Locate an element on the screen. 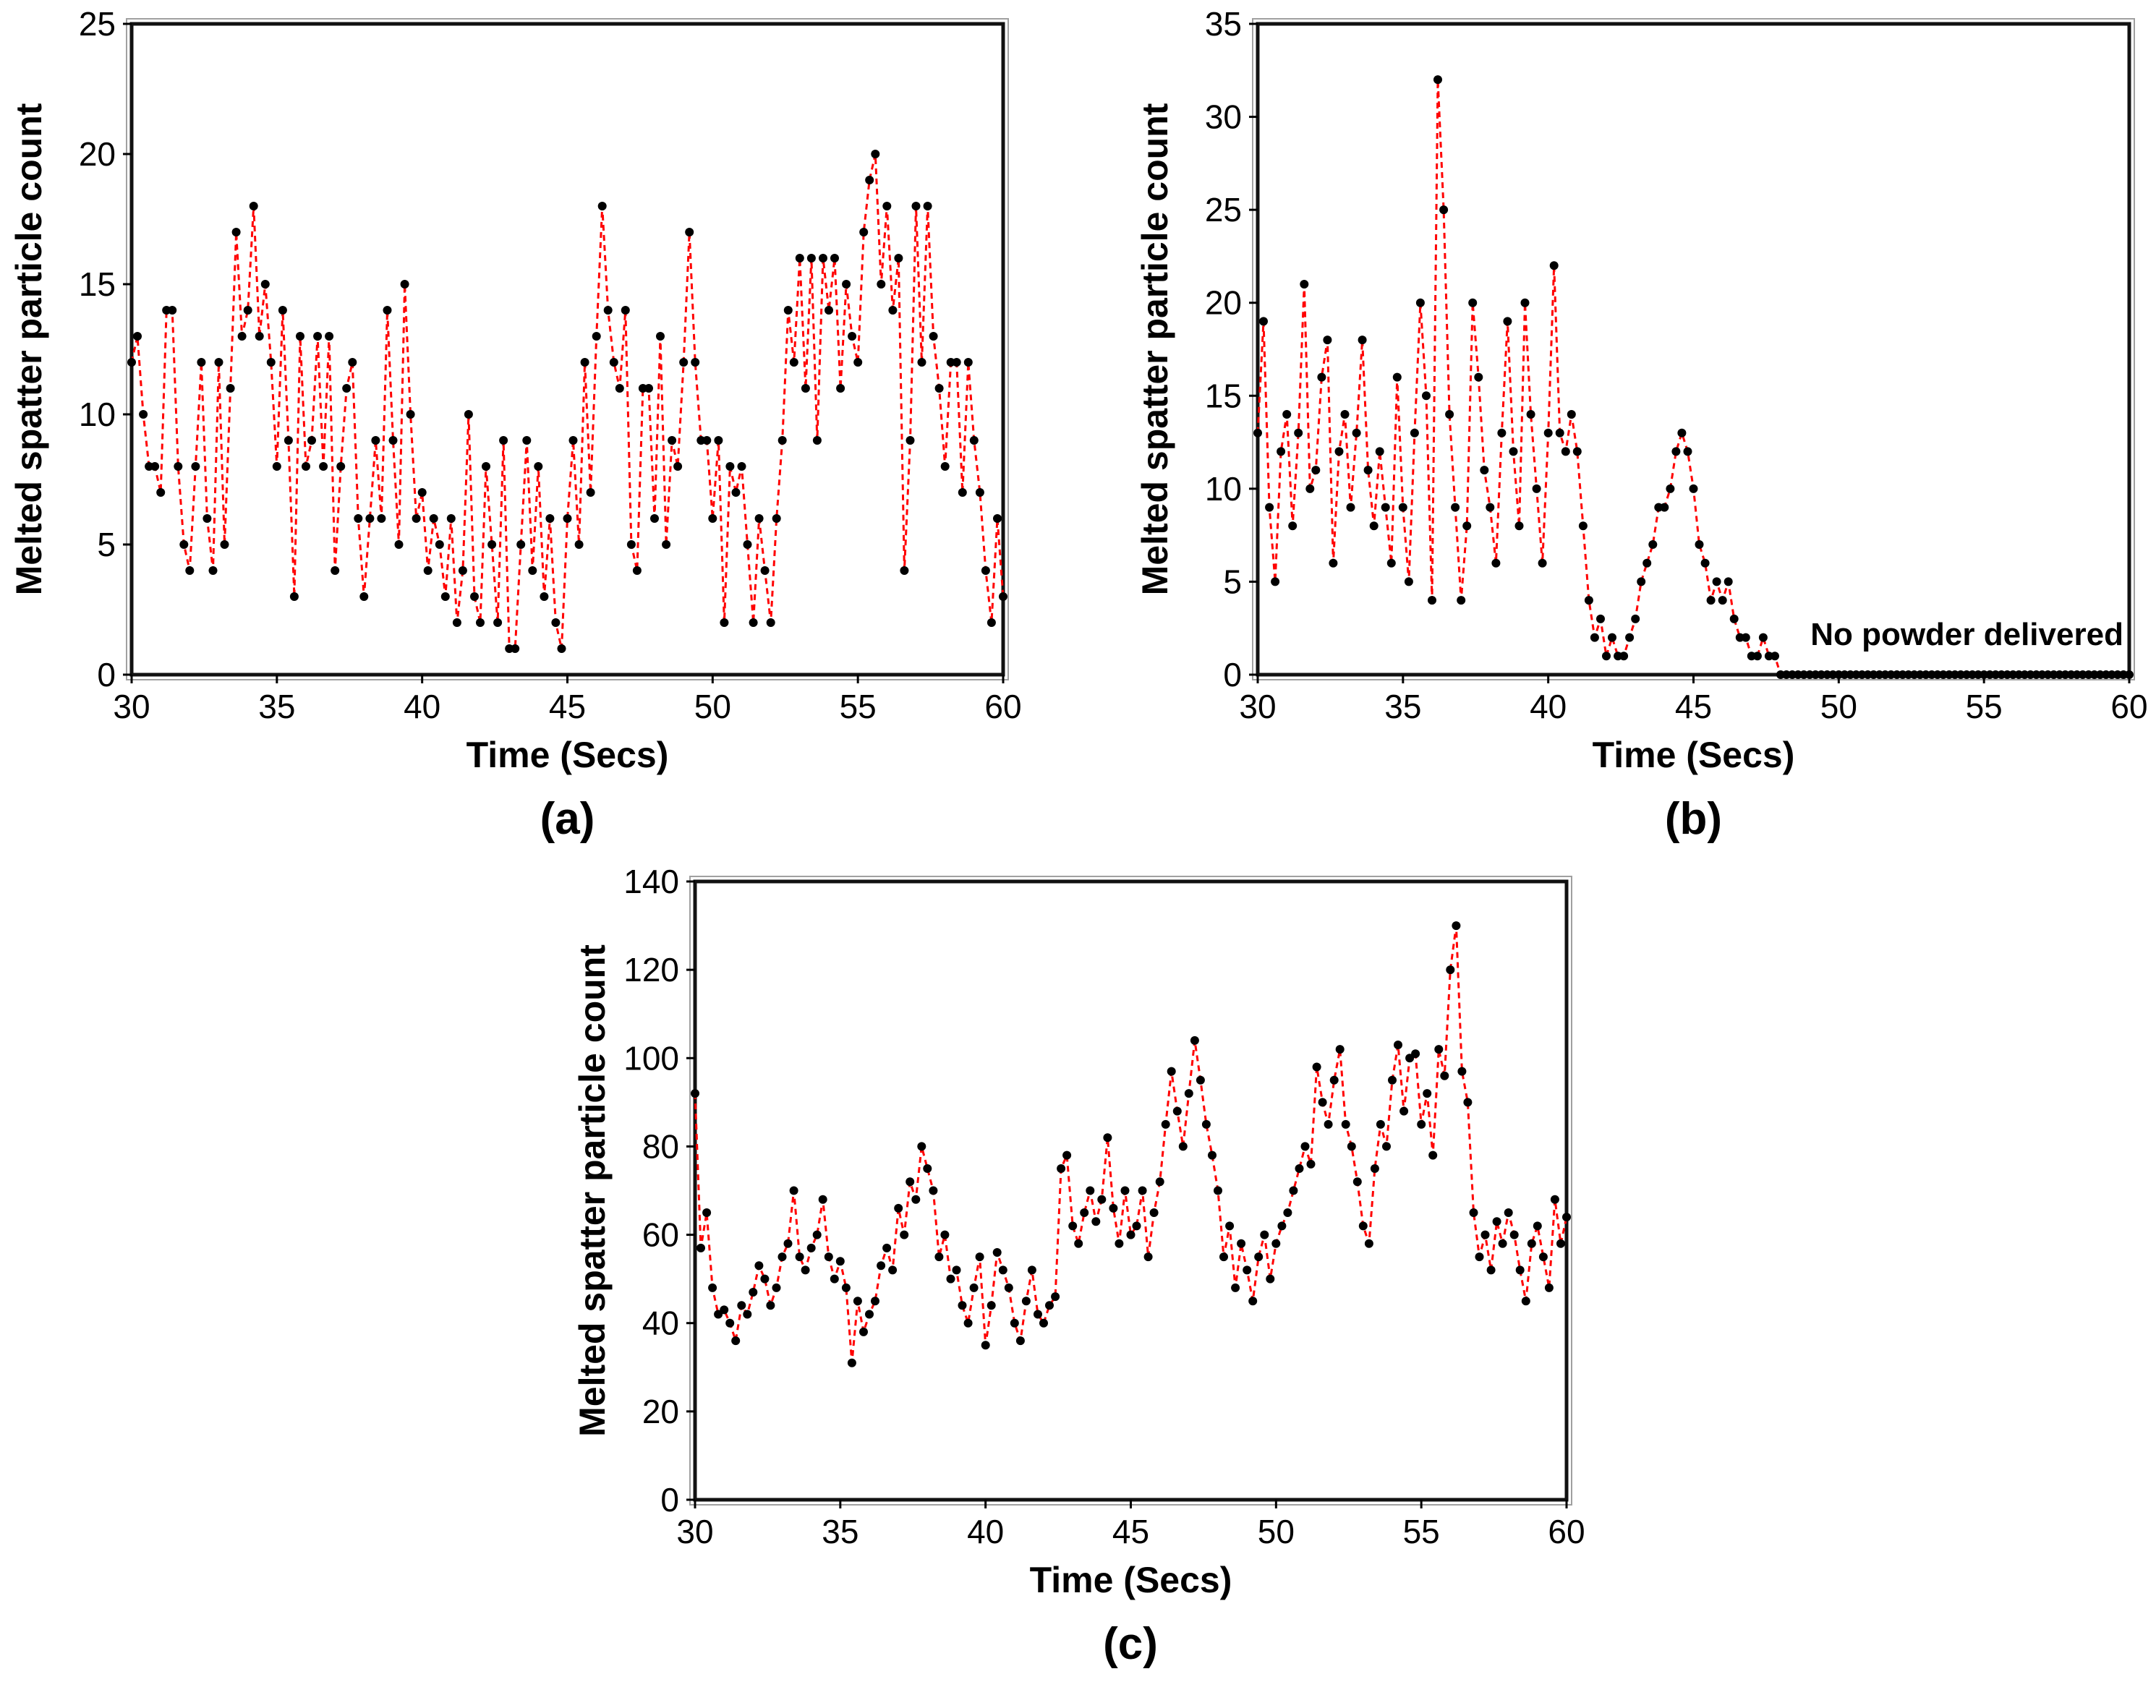 The width and height of the screenshot is (2156, 1708). svg-text: No powder delivered is located at coordinates (1966, 635).